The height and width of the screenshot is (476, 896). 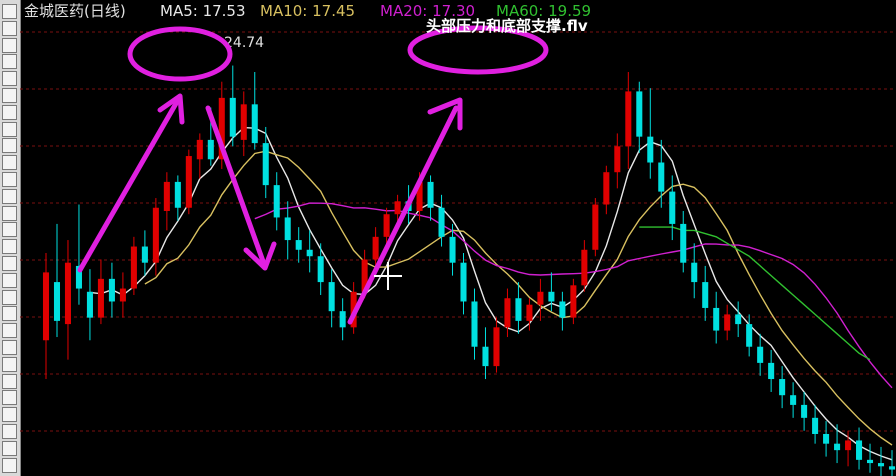 What do you see at coordinates (75, 11) in the screenshot?
I see `chart-title: 金城医药(日线)` at bounding box center [75, 11].